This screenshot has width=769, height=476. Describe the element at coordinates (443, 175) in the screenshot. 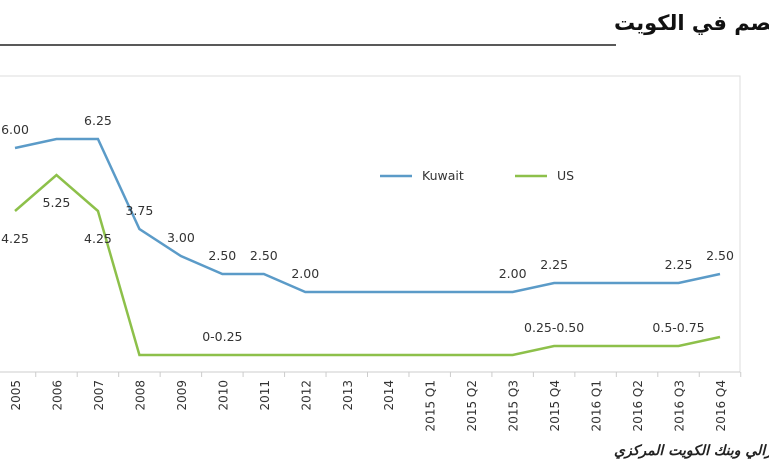

I see `legend-label: Kuwait` at that location.